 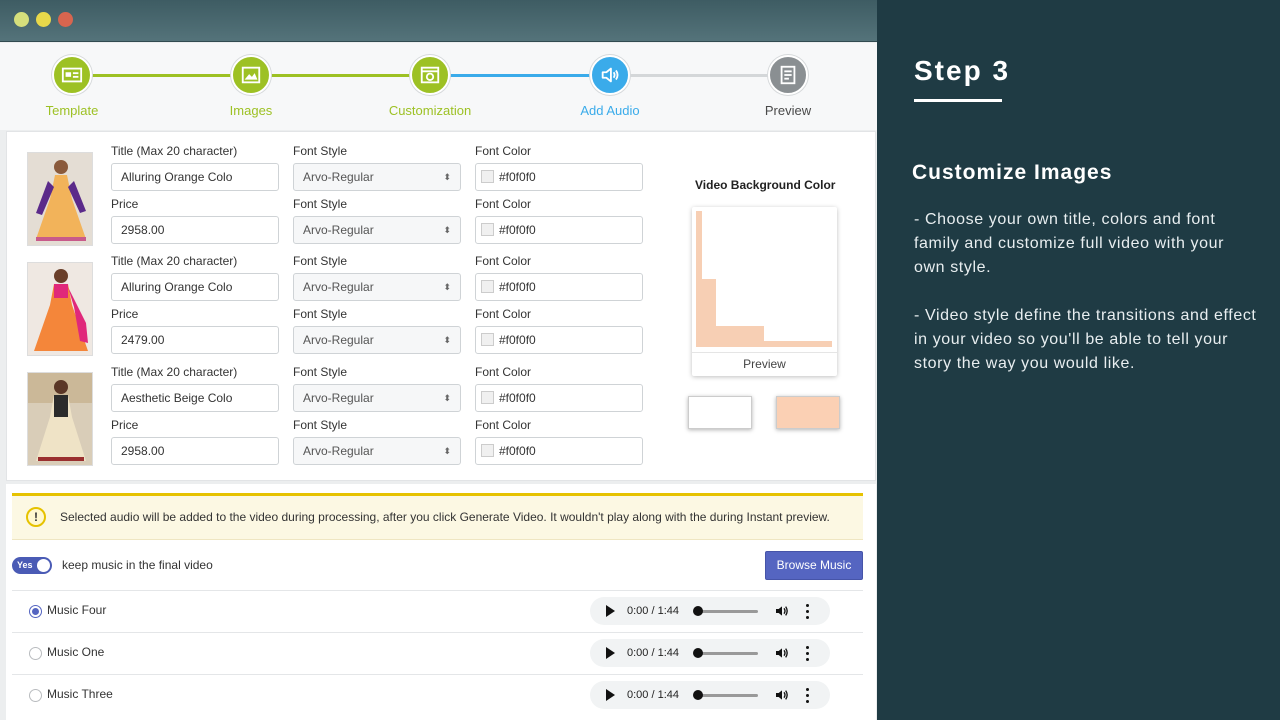 What do you see at coordinates (195, 340) in the screenshot?
I see `price-input: 2479.00` at bounding box center [195, 340].